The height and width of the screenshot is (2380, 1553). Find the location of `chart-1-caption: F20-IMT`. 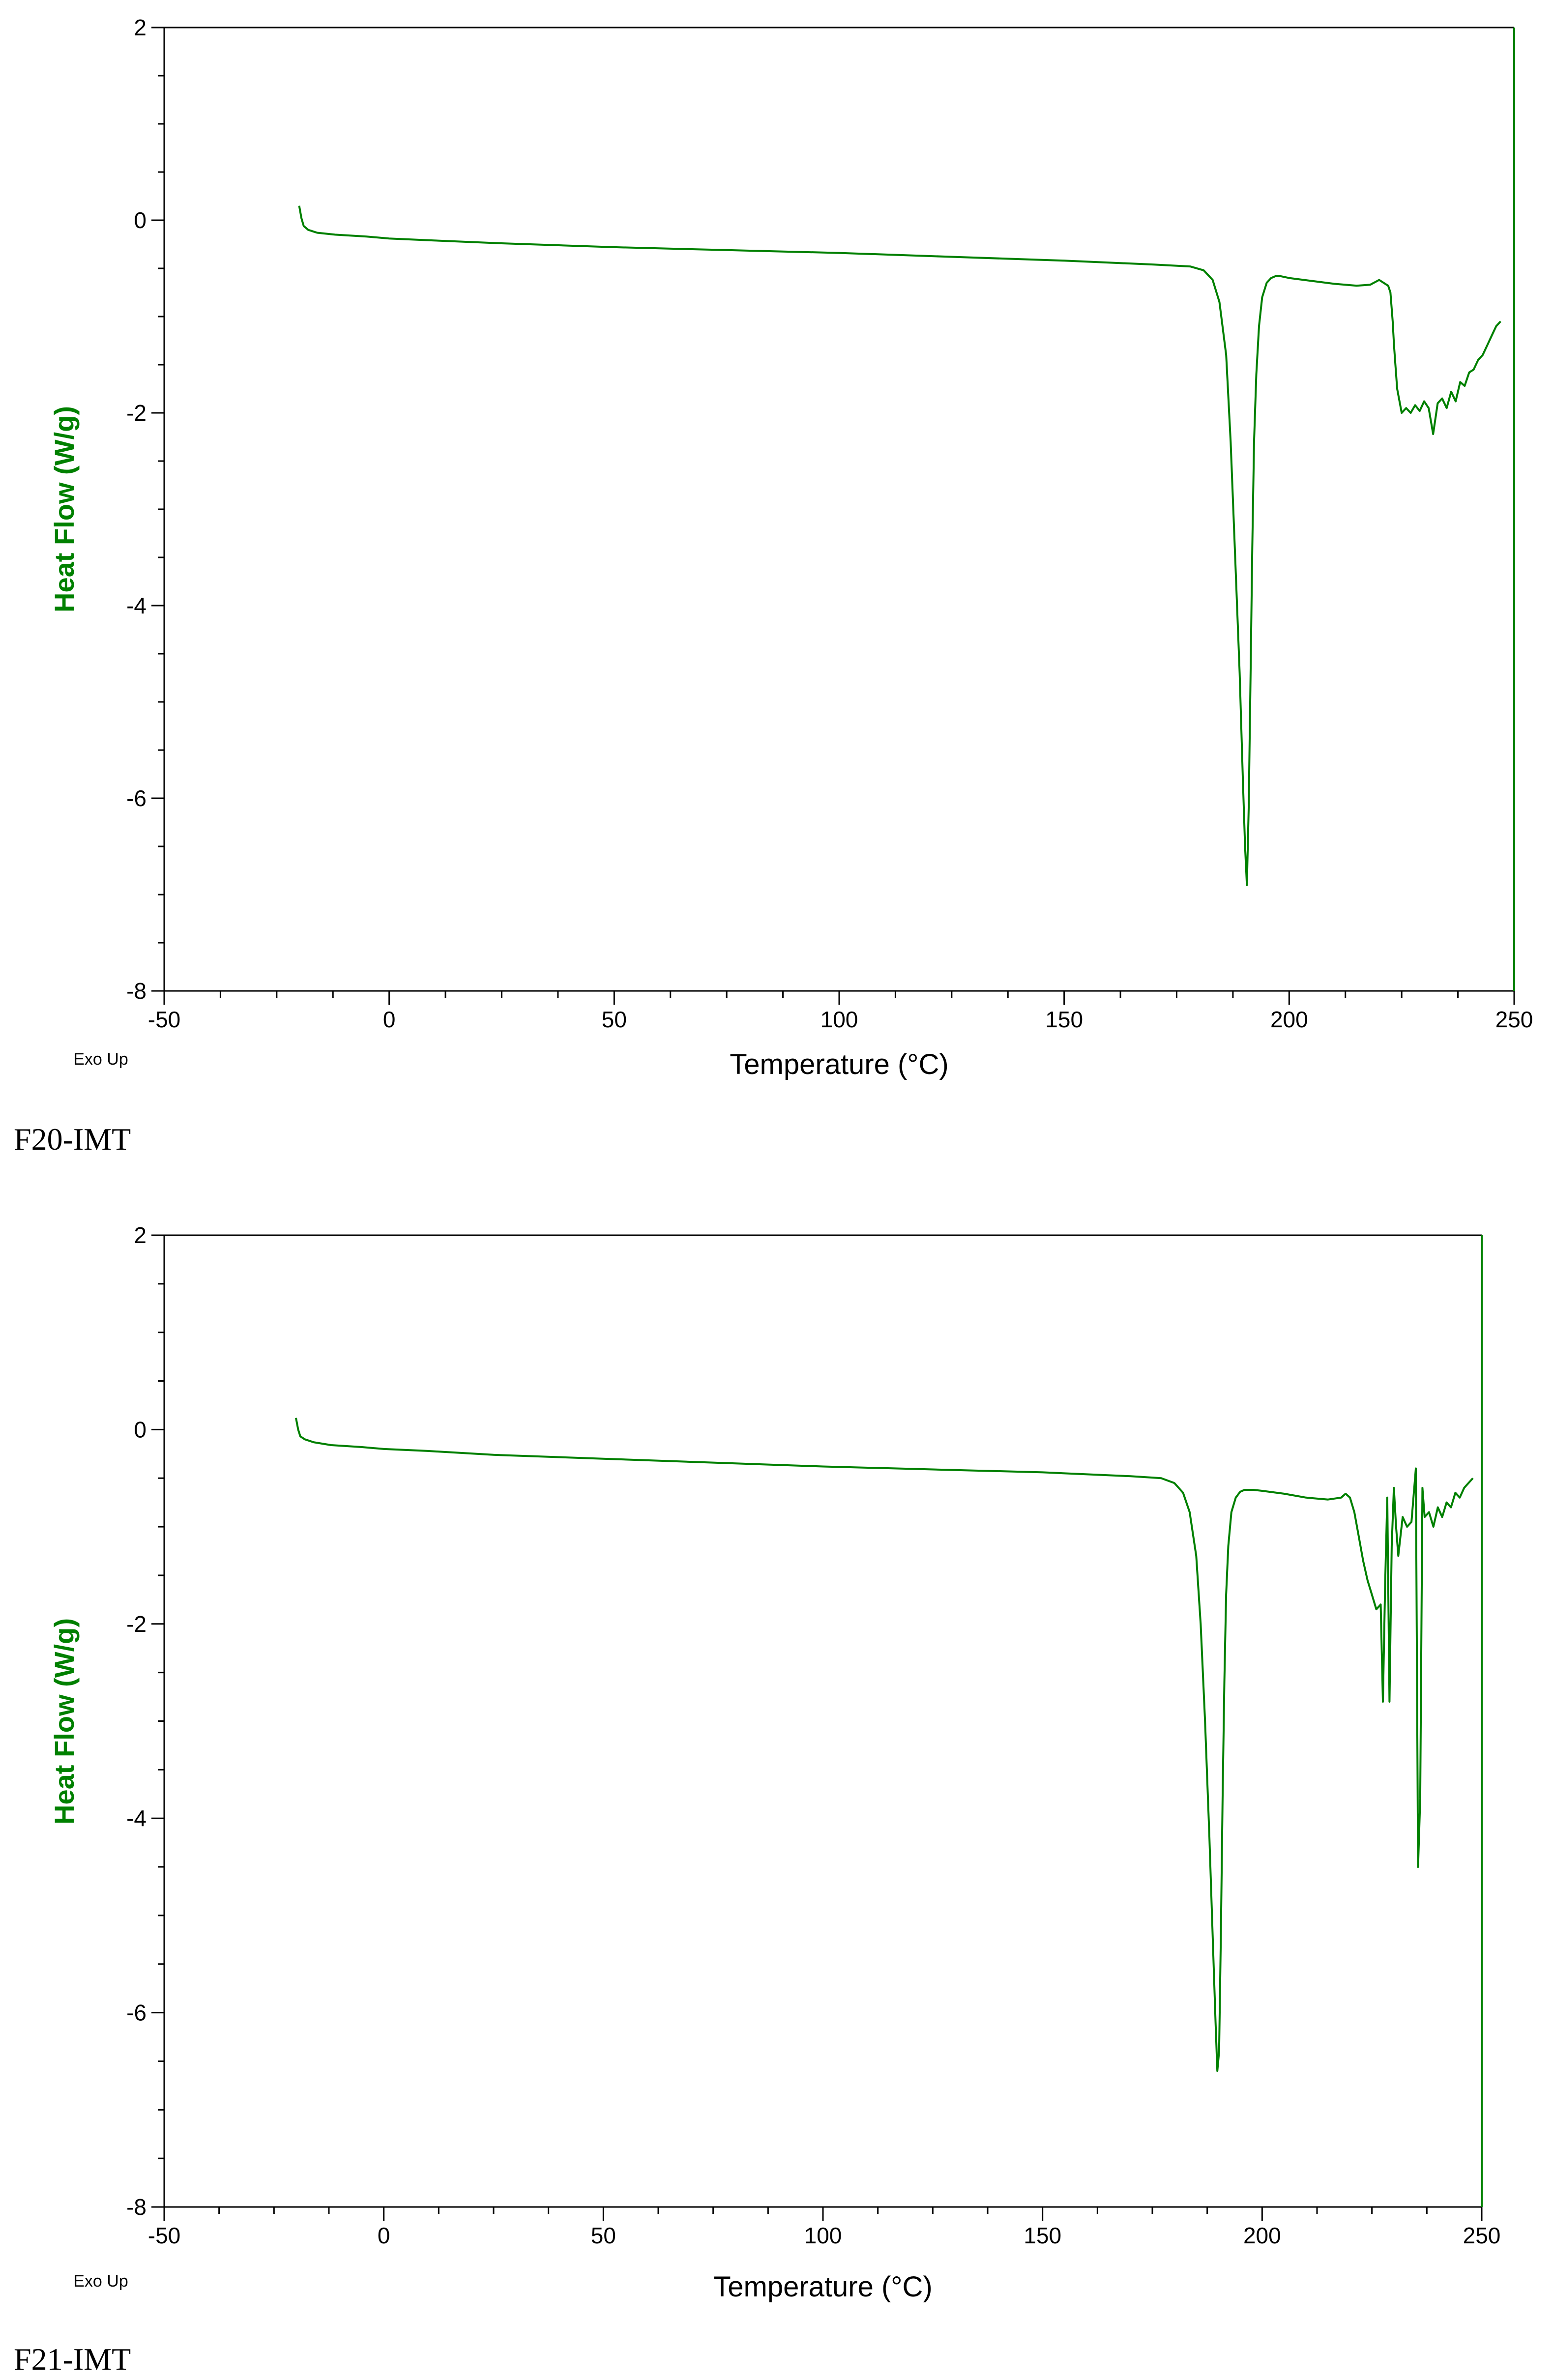

chart-1-caption: F20-IMT is located at coordinates (72, 1139).